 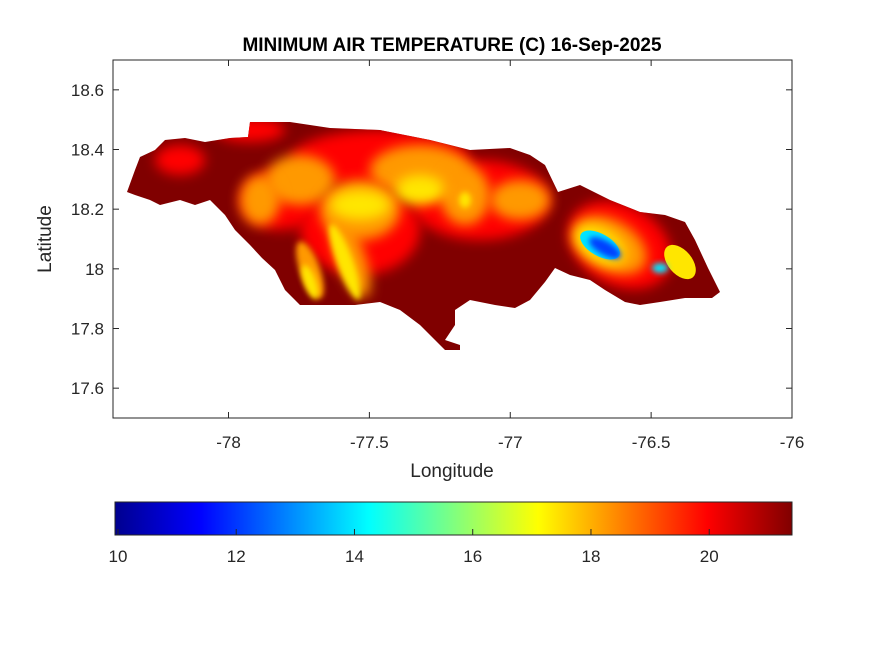 What do you see at coordinates (369, 442) in the screenshot?
I see `x-tick-label: -77.5` at bounding box center [369, 442].